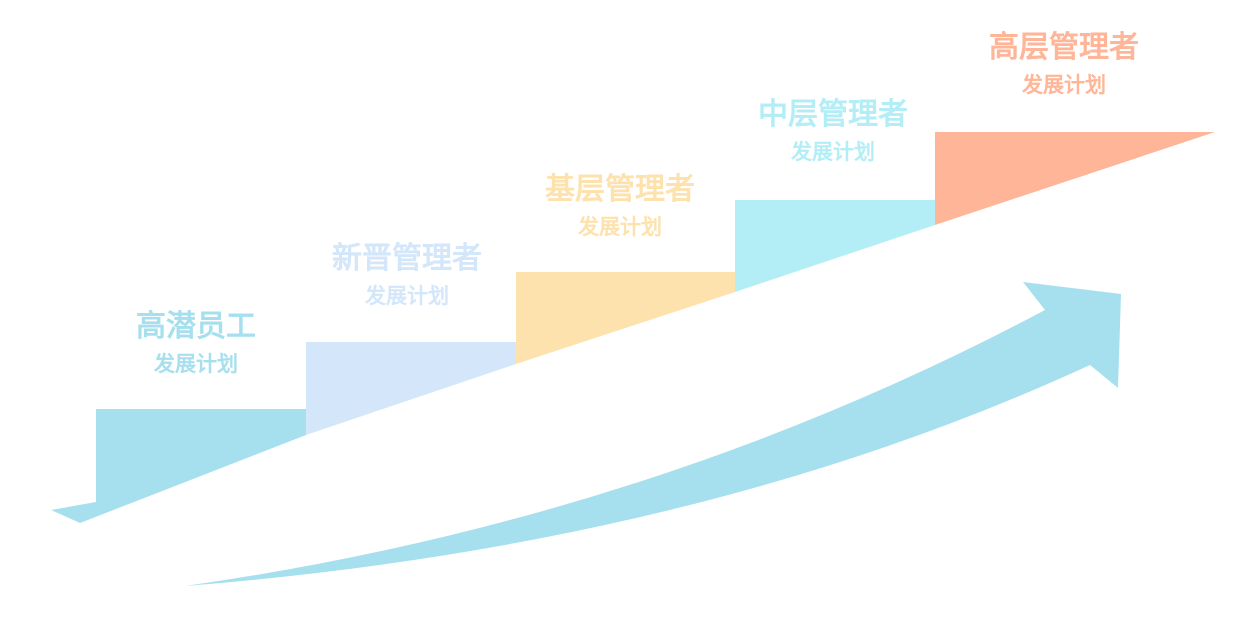  Describe the element at coordinates (833, 152) in the screenshot. I see `step-4-subtitle: 发展计划` at that location.